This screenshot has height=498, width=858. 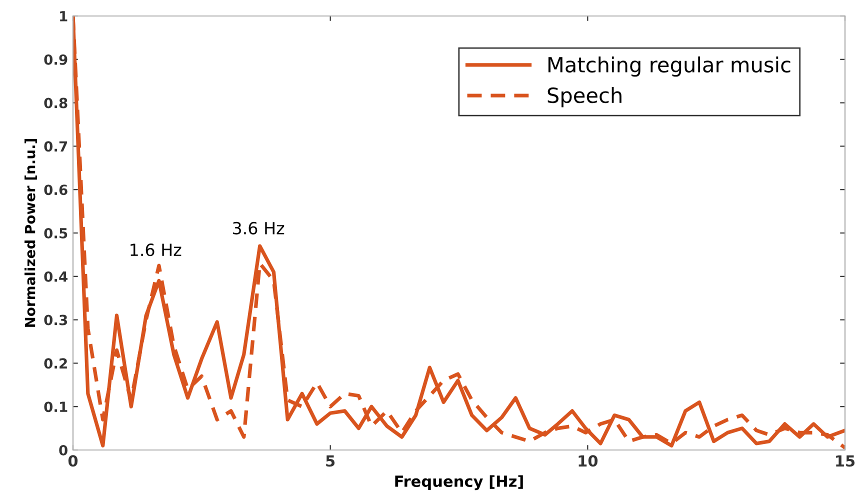 What do you see at coordinates (330, 461) in the screenshot?
I see `x-tick-label: 5` at bounding box center [330, 461].